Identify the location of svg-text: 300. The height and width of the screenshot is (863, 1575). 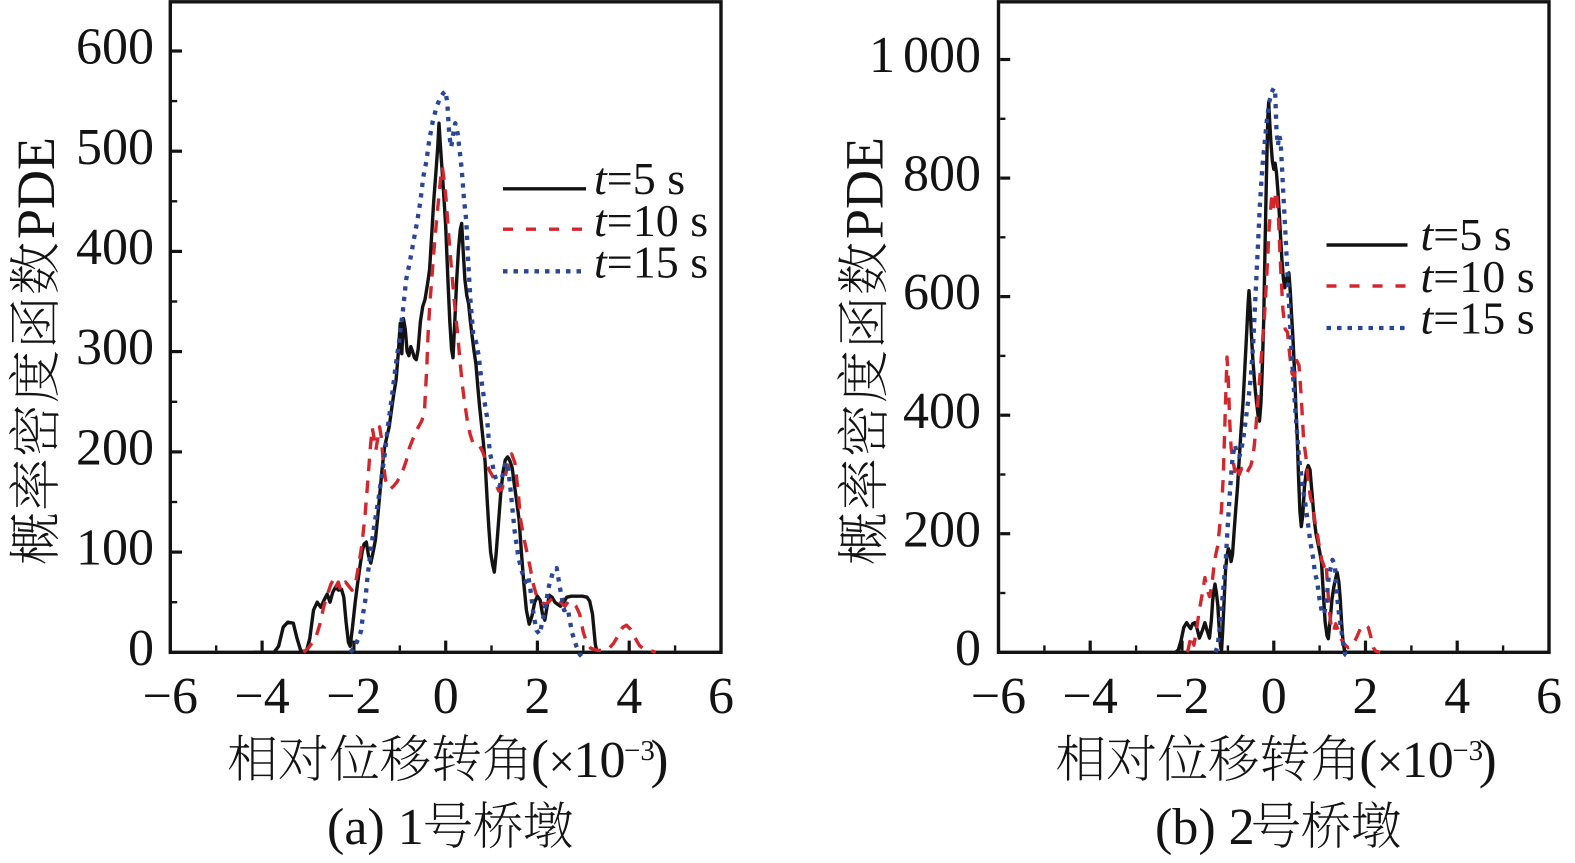
(115, 347).